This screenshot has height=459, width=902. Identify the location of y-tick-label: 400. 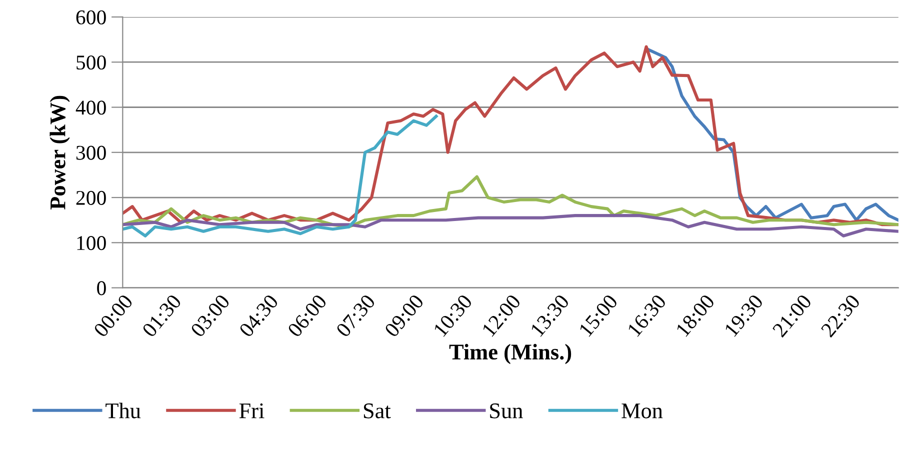
(91, 107).